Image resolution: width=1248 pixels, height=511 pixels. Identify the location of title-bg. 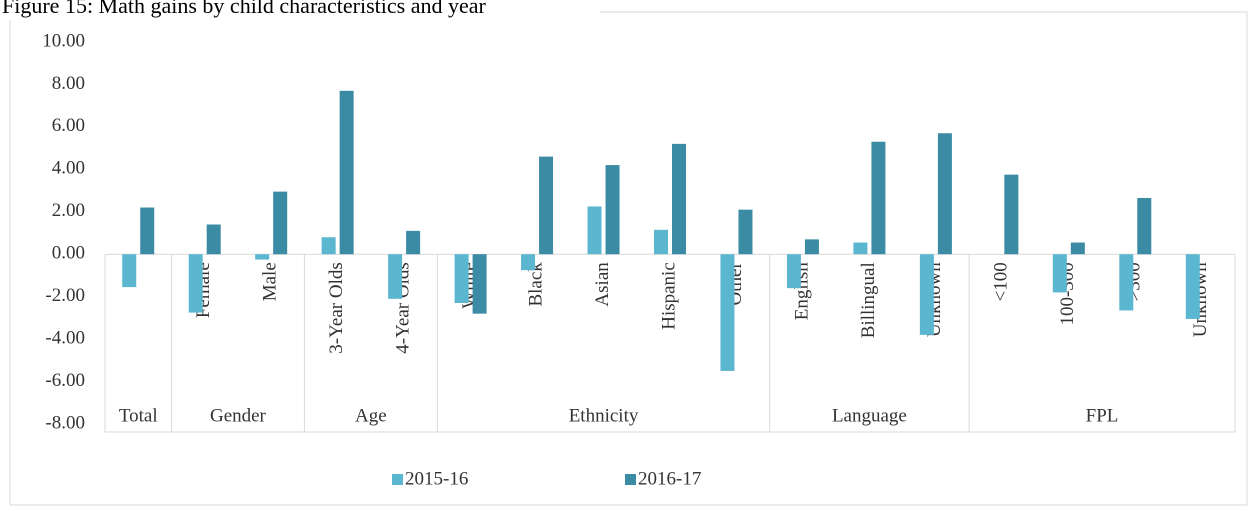
(300, 10).